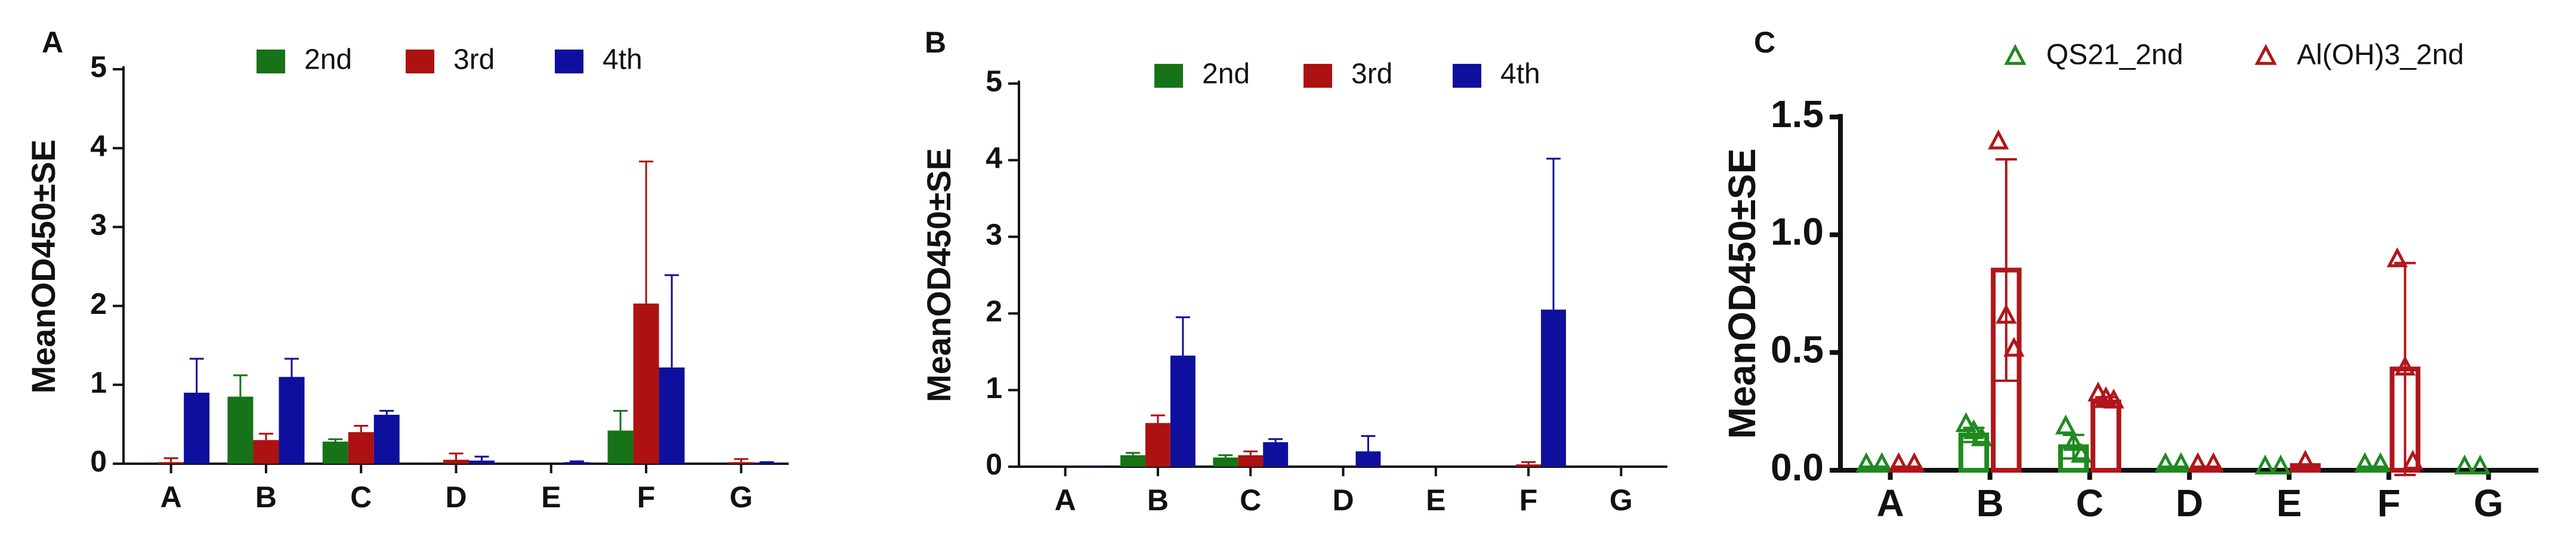 This screenshot has width=2576, height=558. Describe the element at coordinates (1797, 114) in the screenshot. I see `y-tick-label: 1.5` at that location.